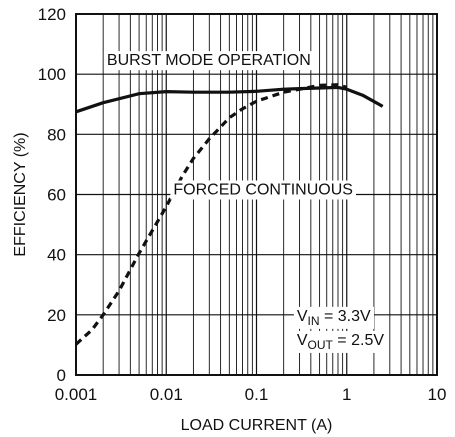  What do you see at coordinates (302, 340) in the screenshot?
I see `vout-main: V` at bounding box center [302, 340].